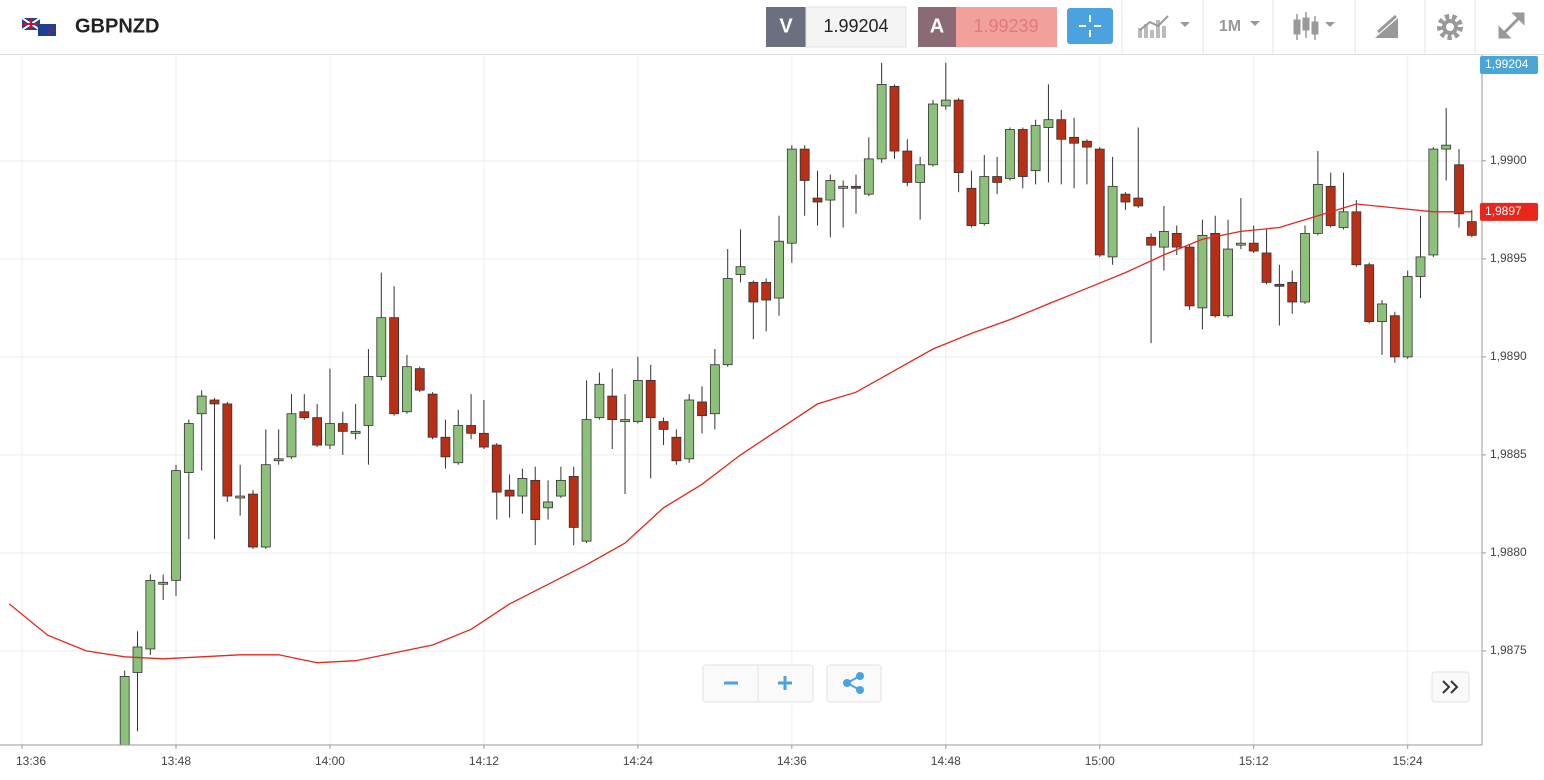  Describe the element at coordinates (1508, 650) in the screenshot. I see `y-tick-label: 1,9875` at that location.